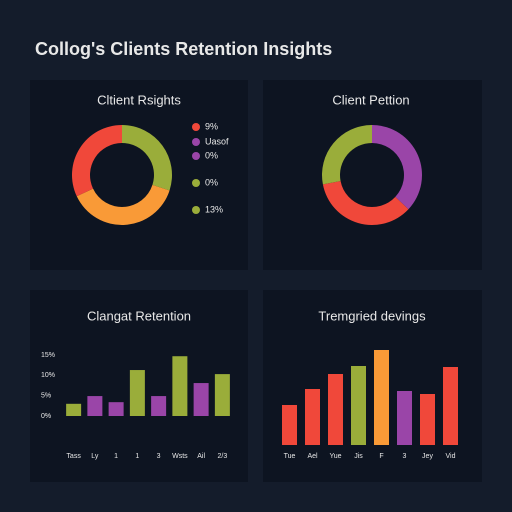  What do you see at coordinates (180, 456) in the screenshot?
I see `x-tick-label: Wsts` at bounding box center [180, 456].